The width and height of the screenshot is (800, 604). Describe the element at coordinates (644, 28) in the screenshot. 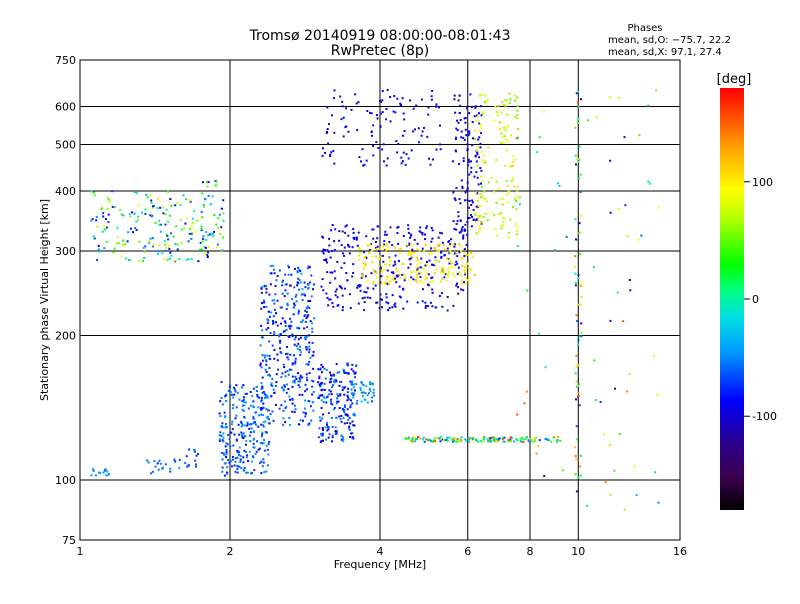

I see `phases-title: Phases` at that location.